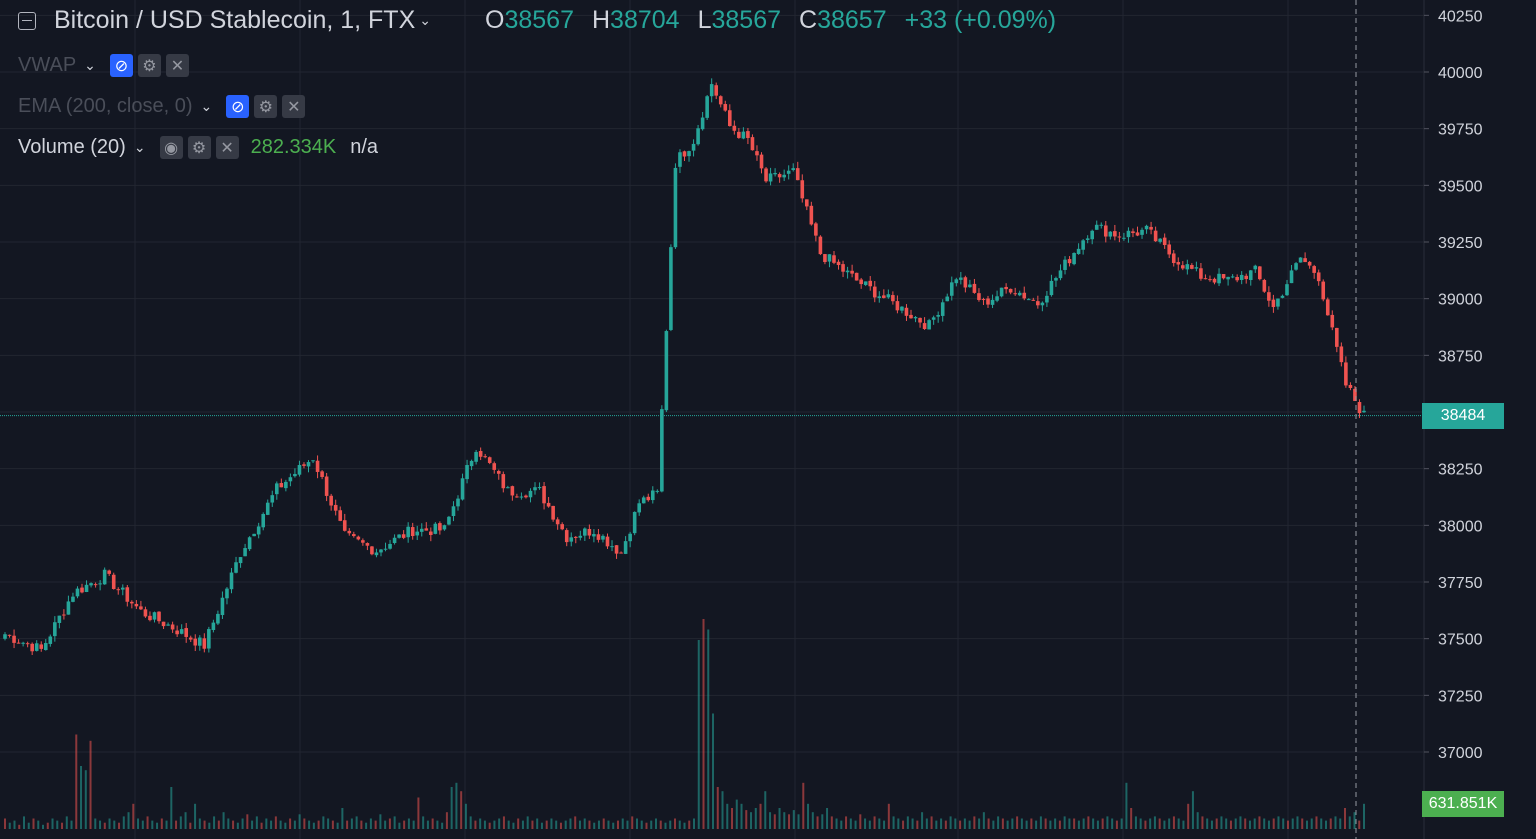 The image size is (1536, 839). What do you see at coordinates (47, 65) in the screenshot?
I see `vwap-label: VWAP` at bounding box center [47, 65].